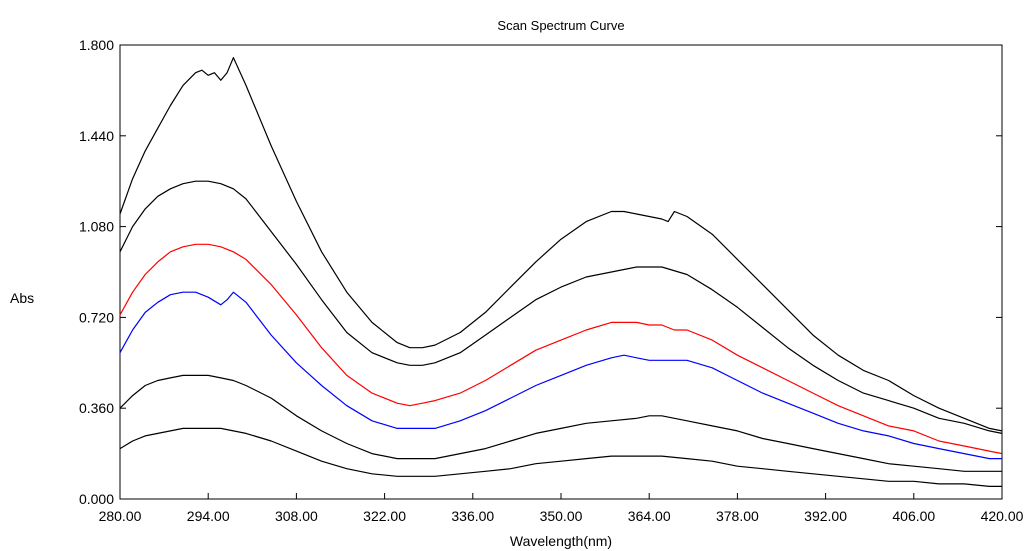  What do you see at coordinates (913, 516) in the screenshot?
I see `x-tick-label: 406.00` at bounding box center [913, 516].